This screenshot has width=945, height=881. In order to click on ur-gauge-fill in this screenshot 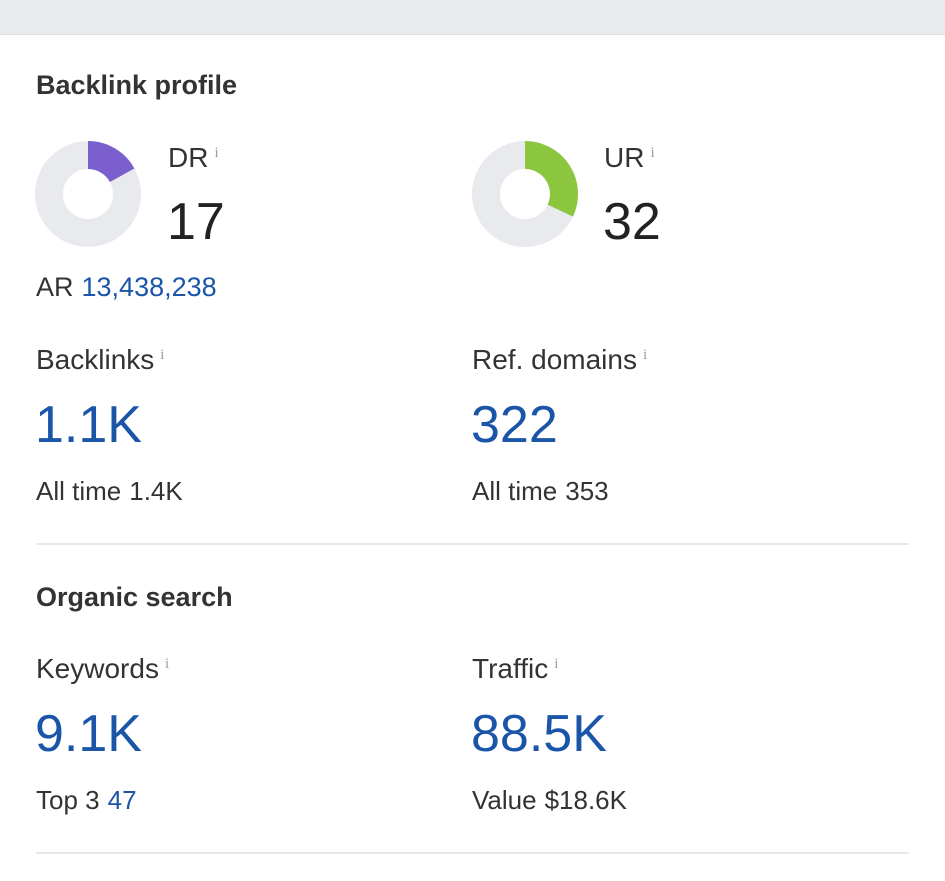, I will do `click(551, 179)`.